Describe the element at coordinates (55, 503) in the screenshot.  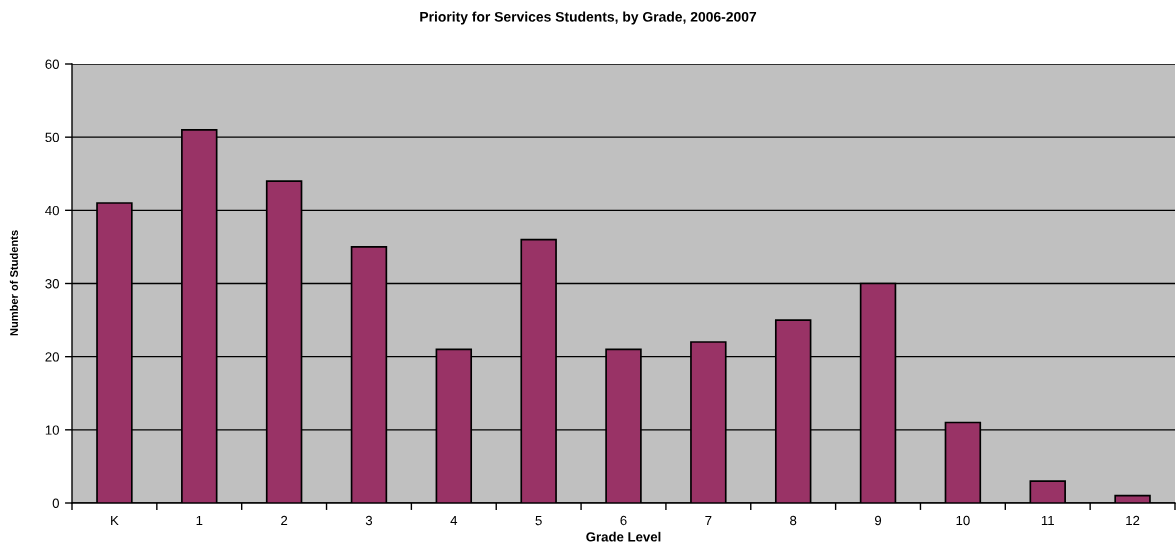
I see `y-tick-label: 0` at that location.